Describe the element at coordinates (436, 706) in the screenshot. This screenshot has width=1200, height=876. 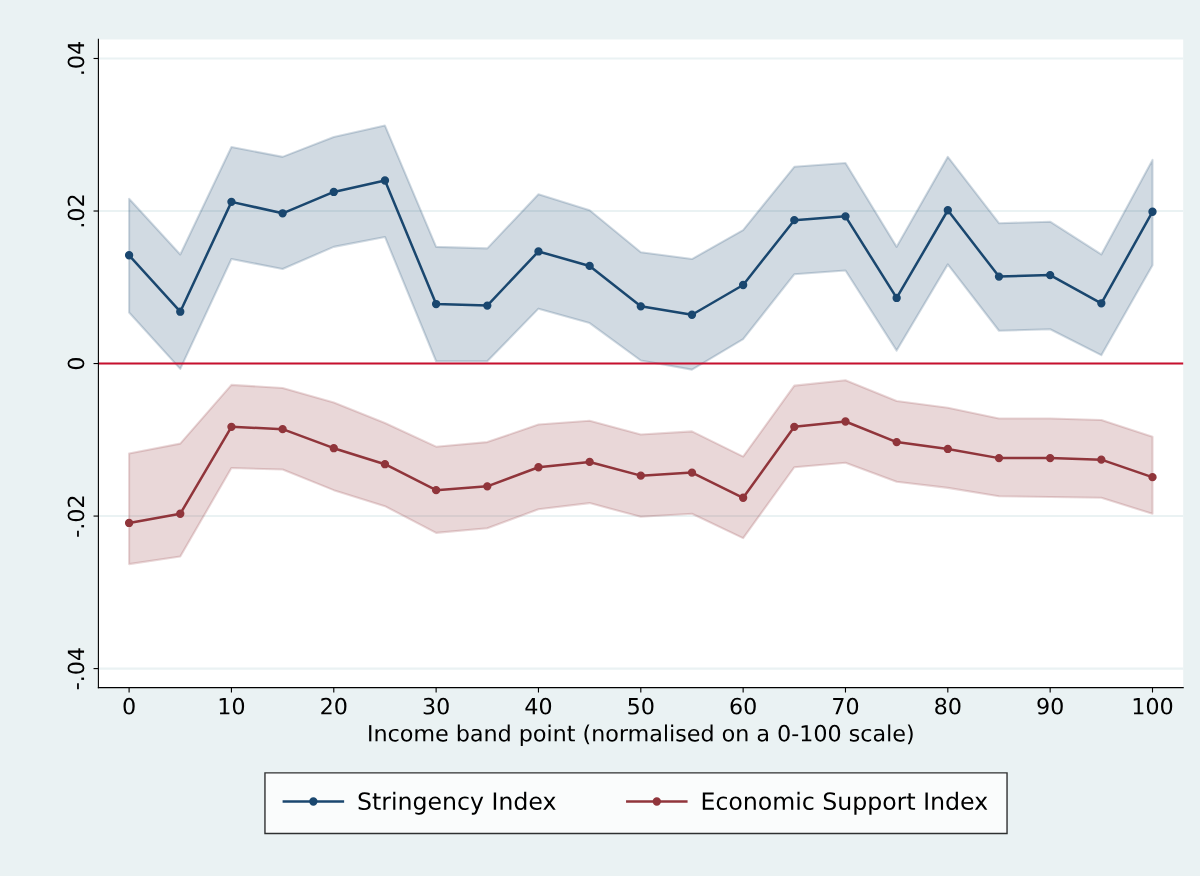
I see `x-tick-label: 30` at that location.